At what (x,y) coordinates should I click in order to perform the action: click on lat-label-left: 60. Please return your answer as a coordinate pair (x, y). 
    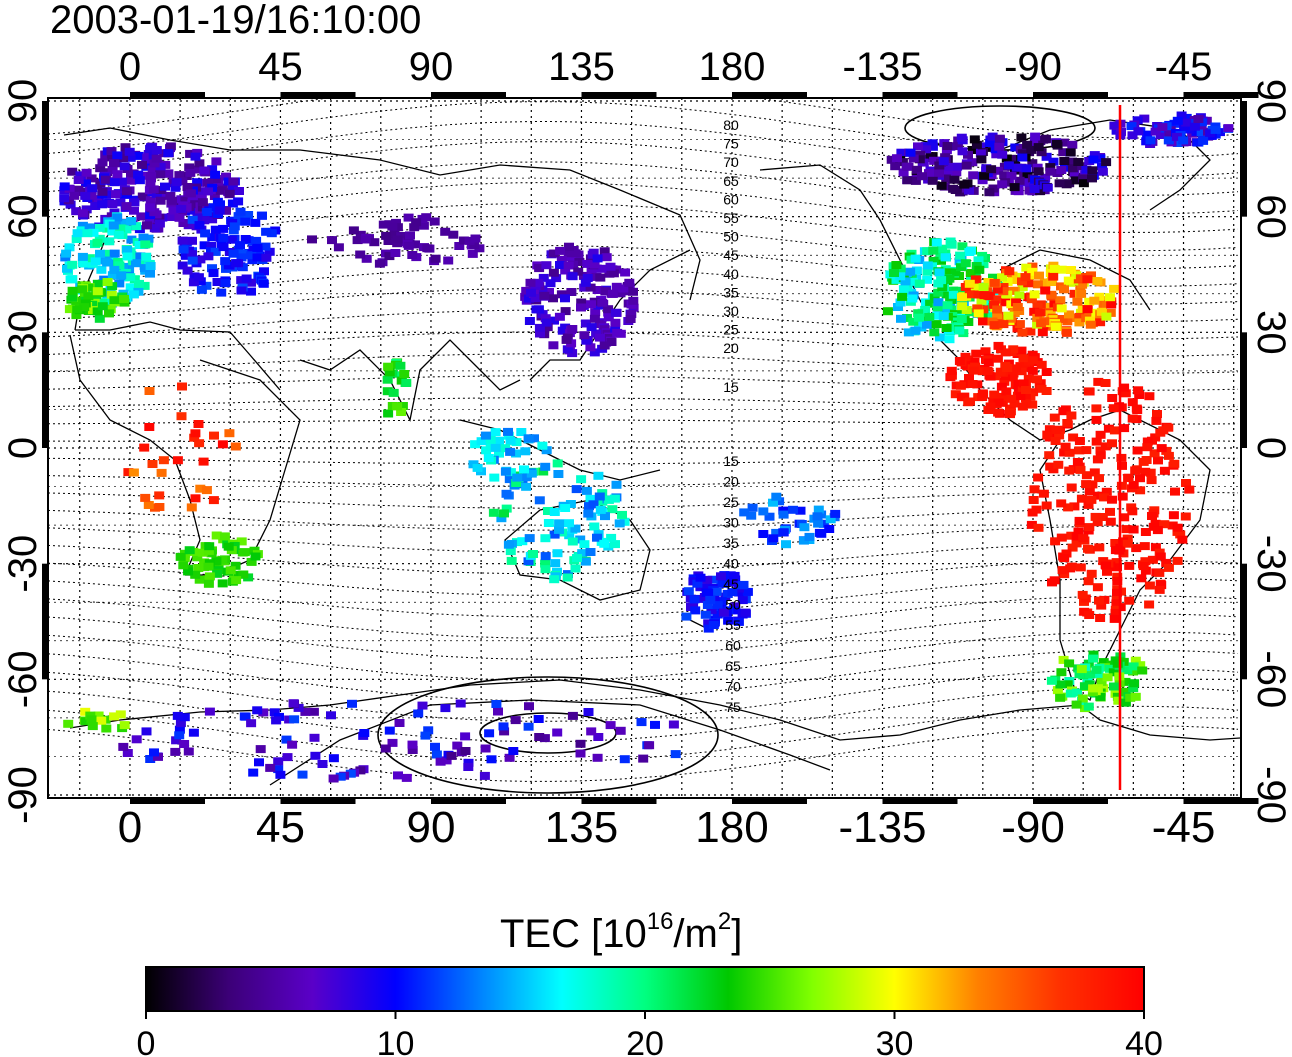
    Looking at the image, I should click on (23, 216).